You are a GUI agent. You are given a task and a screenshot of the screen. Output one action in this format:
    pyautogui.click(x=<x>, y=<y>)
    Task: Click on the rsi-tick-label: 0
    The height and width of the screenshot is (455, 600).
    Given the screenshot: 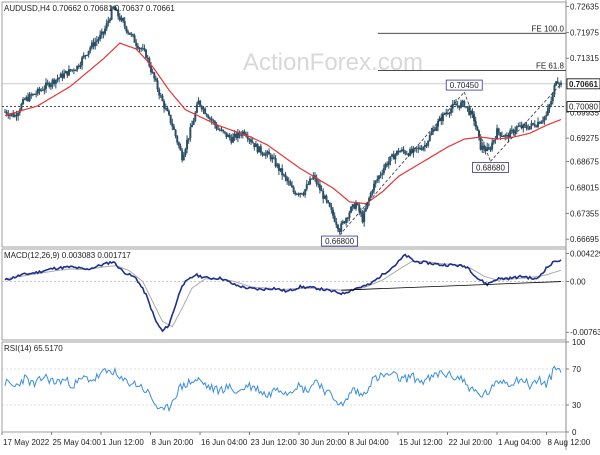 What is the action you would take?
    pyautogui.click(x=574, y=432)
    